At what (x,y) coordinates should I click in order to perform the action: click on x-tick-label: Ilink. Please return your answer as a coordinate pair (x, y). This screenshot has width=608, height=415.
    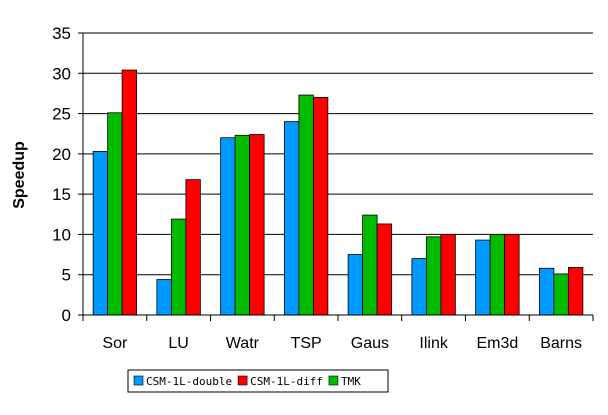
    Looking at the image, I should click on (433, 343).